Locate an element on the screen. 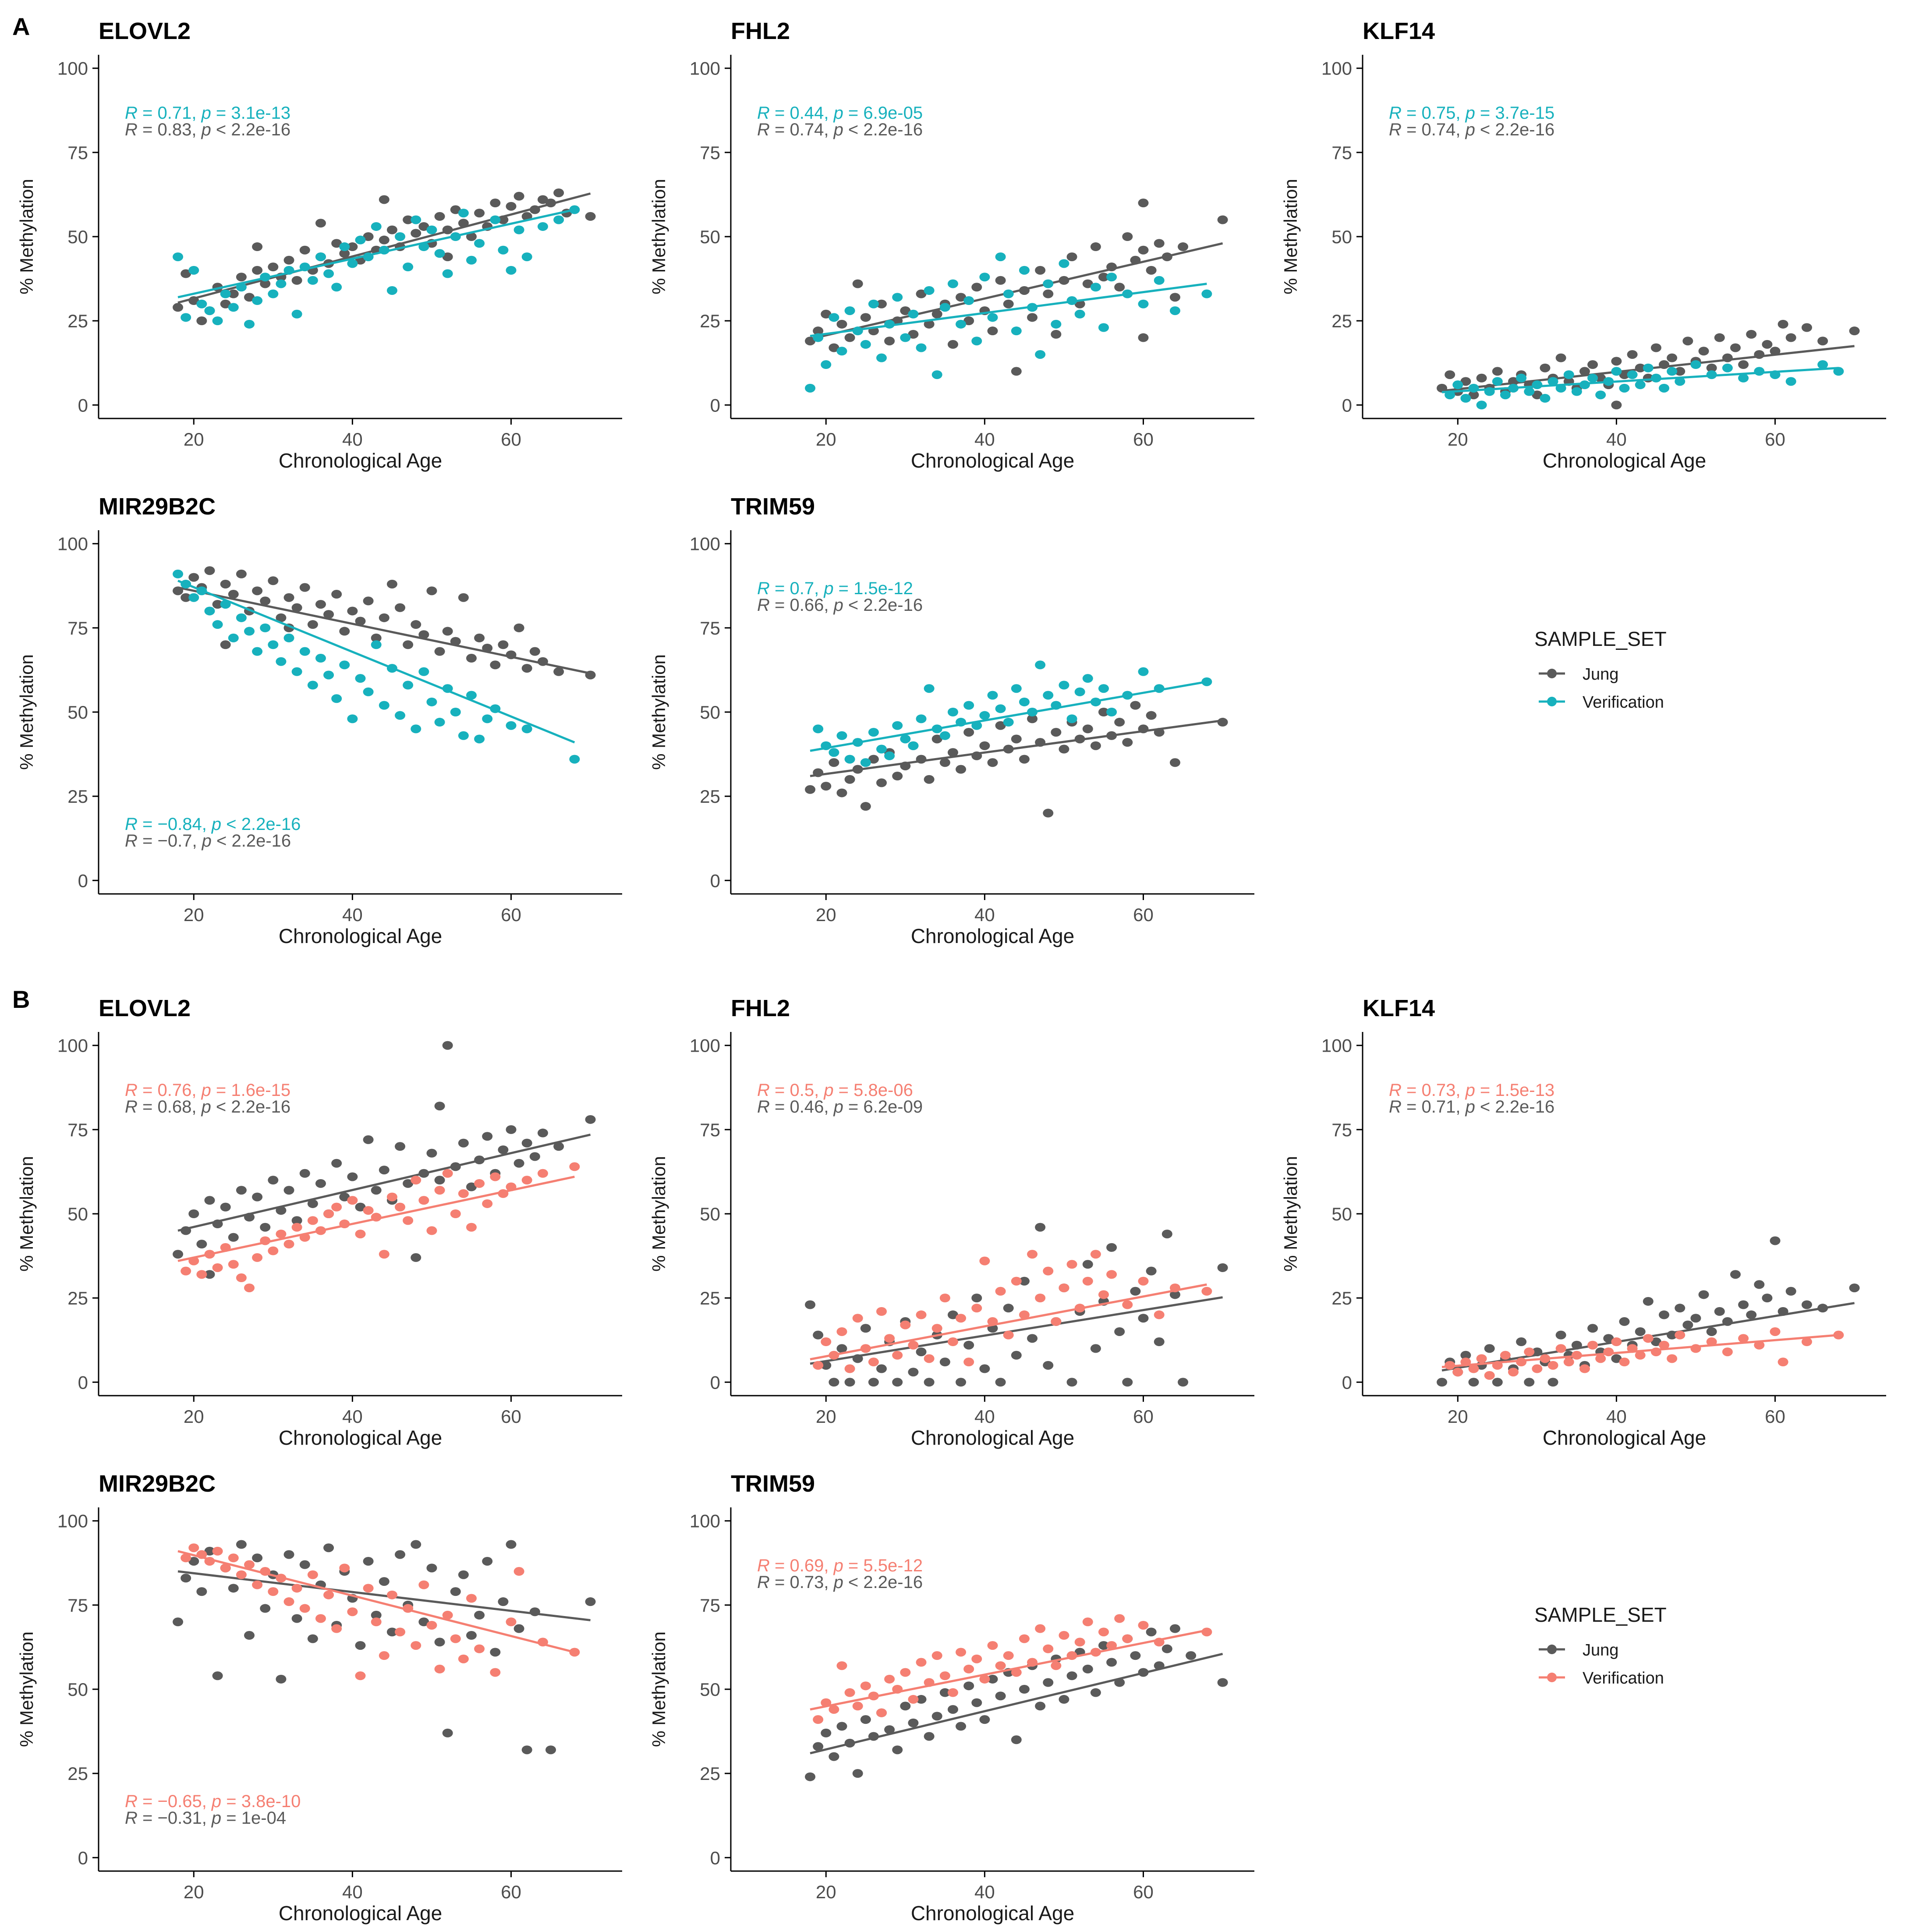  x-tick-label: 60 is located at coordinates (1143, 914).